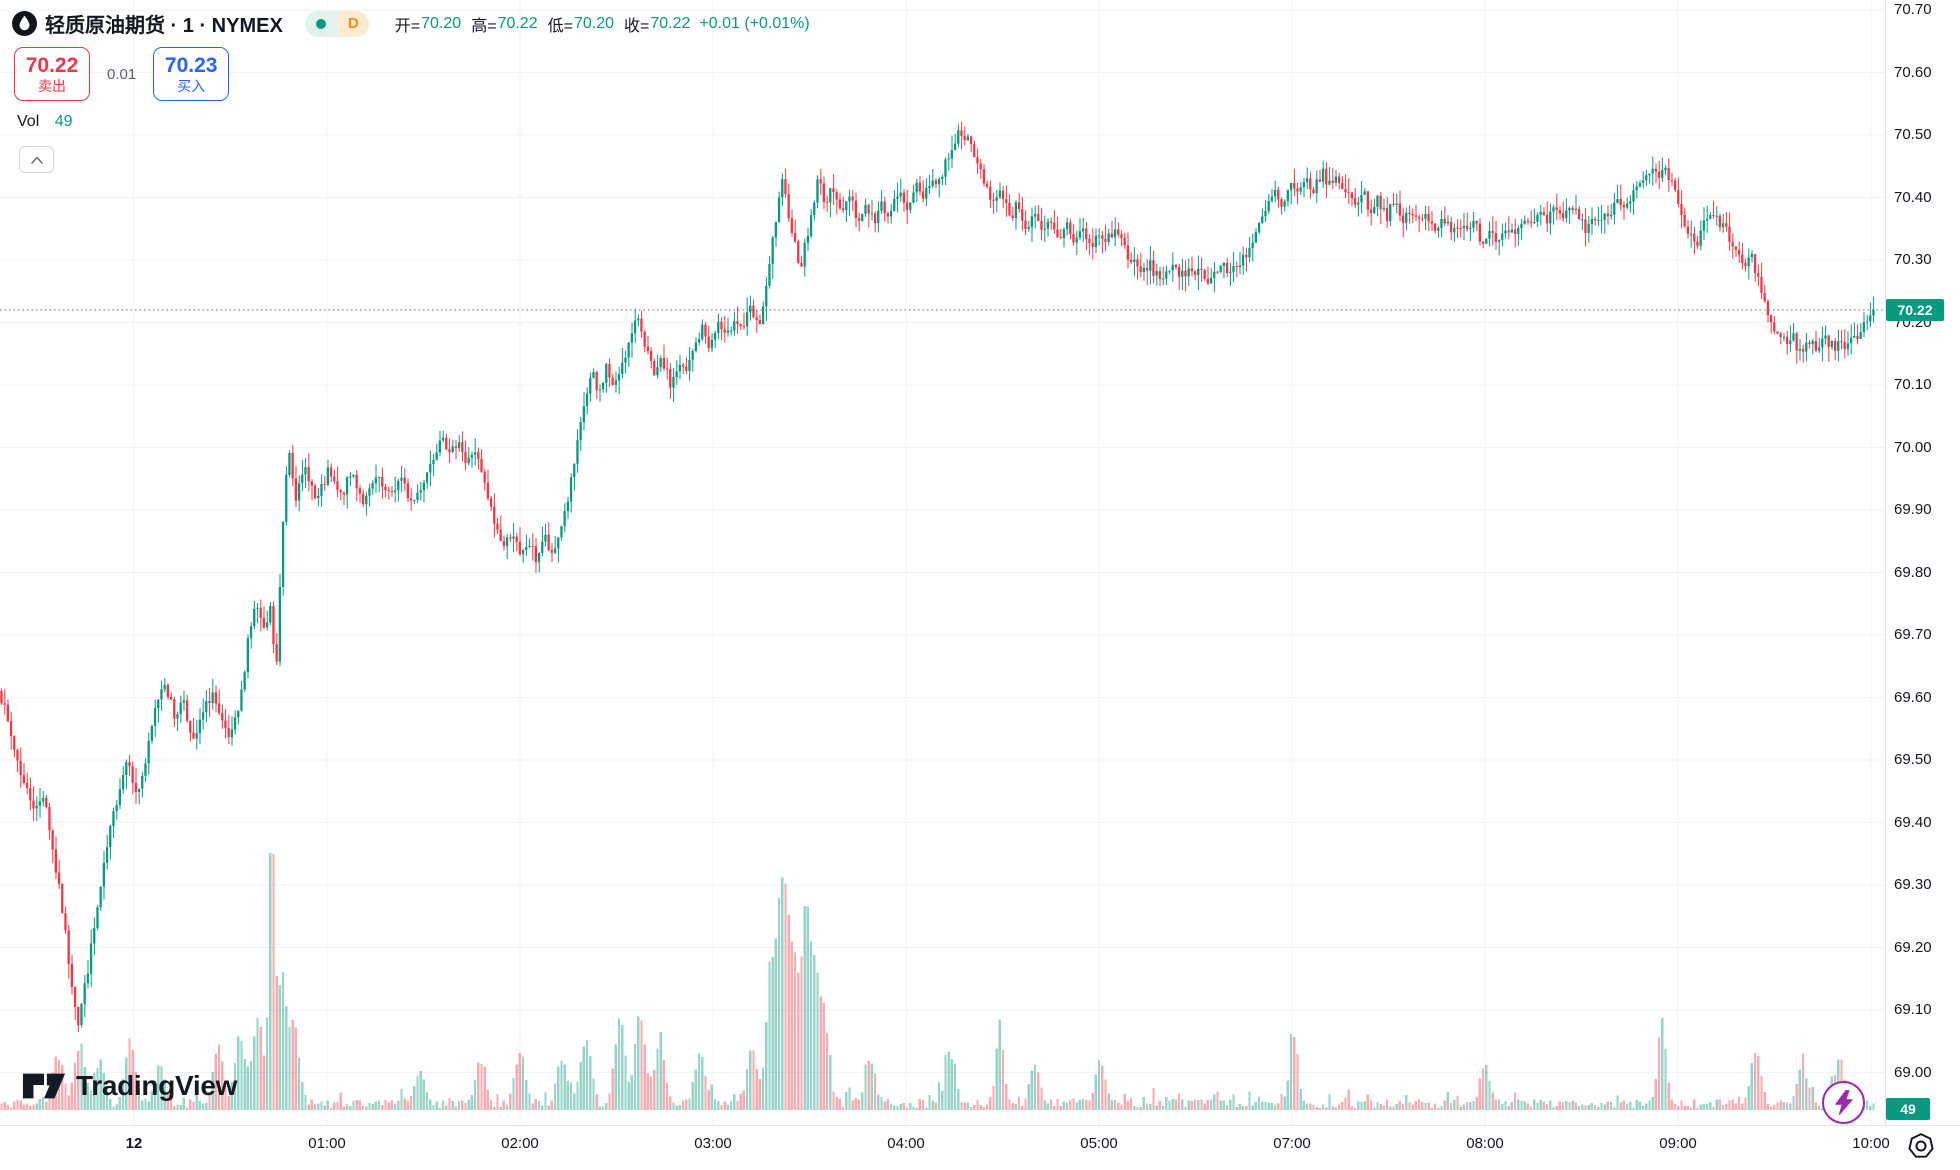 The width and height of the screenshot is (1960, 1170). I want to click on chevron-up-icon, so click(36, 160).